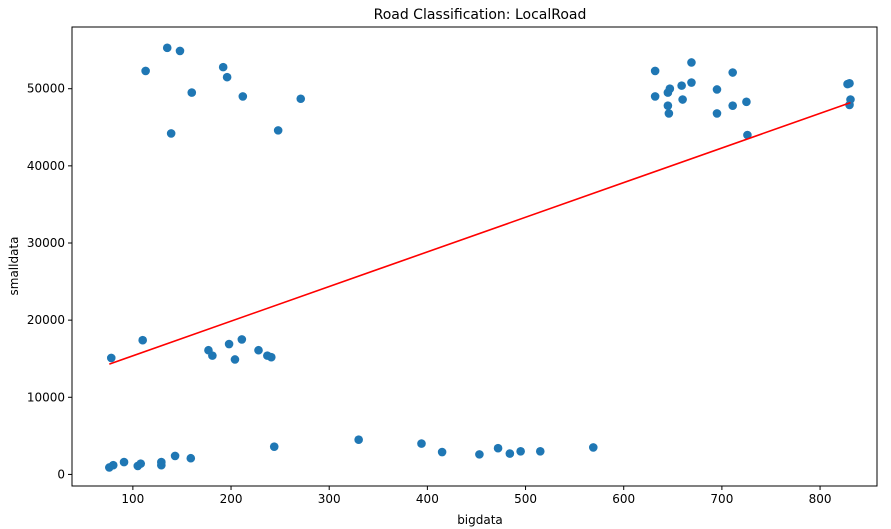 The width and height of the screenshot is (891, 529). Describe the element at coordinates (480, 15) in the screenshot. I see `chart-title: Road Classification: LocalRoad` at that location.